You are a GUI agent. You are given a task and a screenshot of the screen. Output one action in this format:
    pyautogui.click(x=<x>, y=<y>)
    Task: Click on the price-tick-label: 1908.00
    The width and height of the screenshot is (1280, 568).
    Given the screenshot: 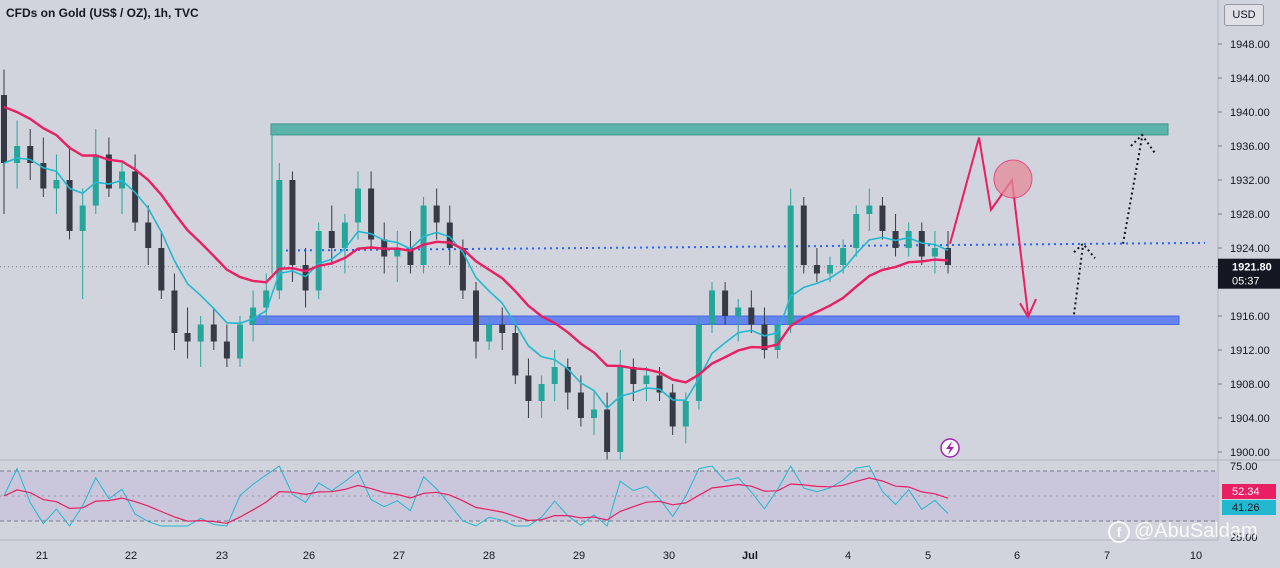 What is the action you would take?
    pyautogui.click(x=1250, y=385)
    